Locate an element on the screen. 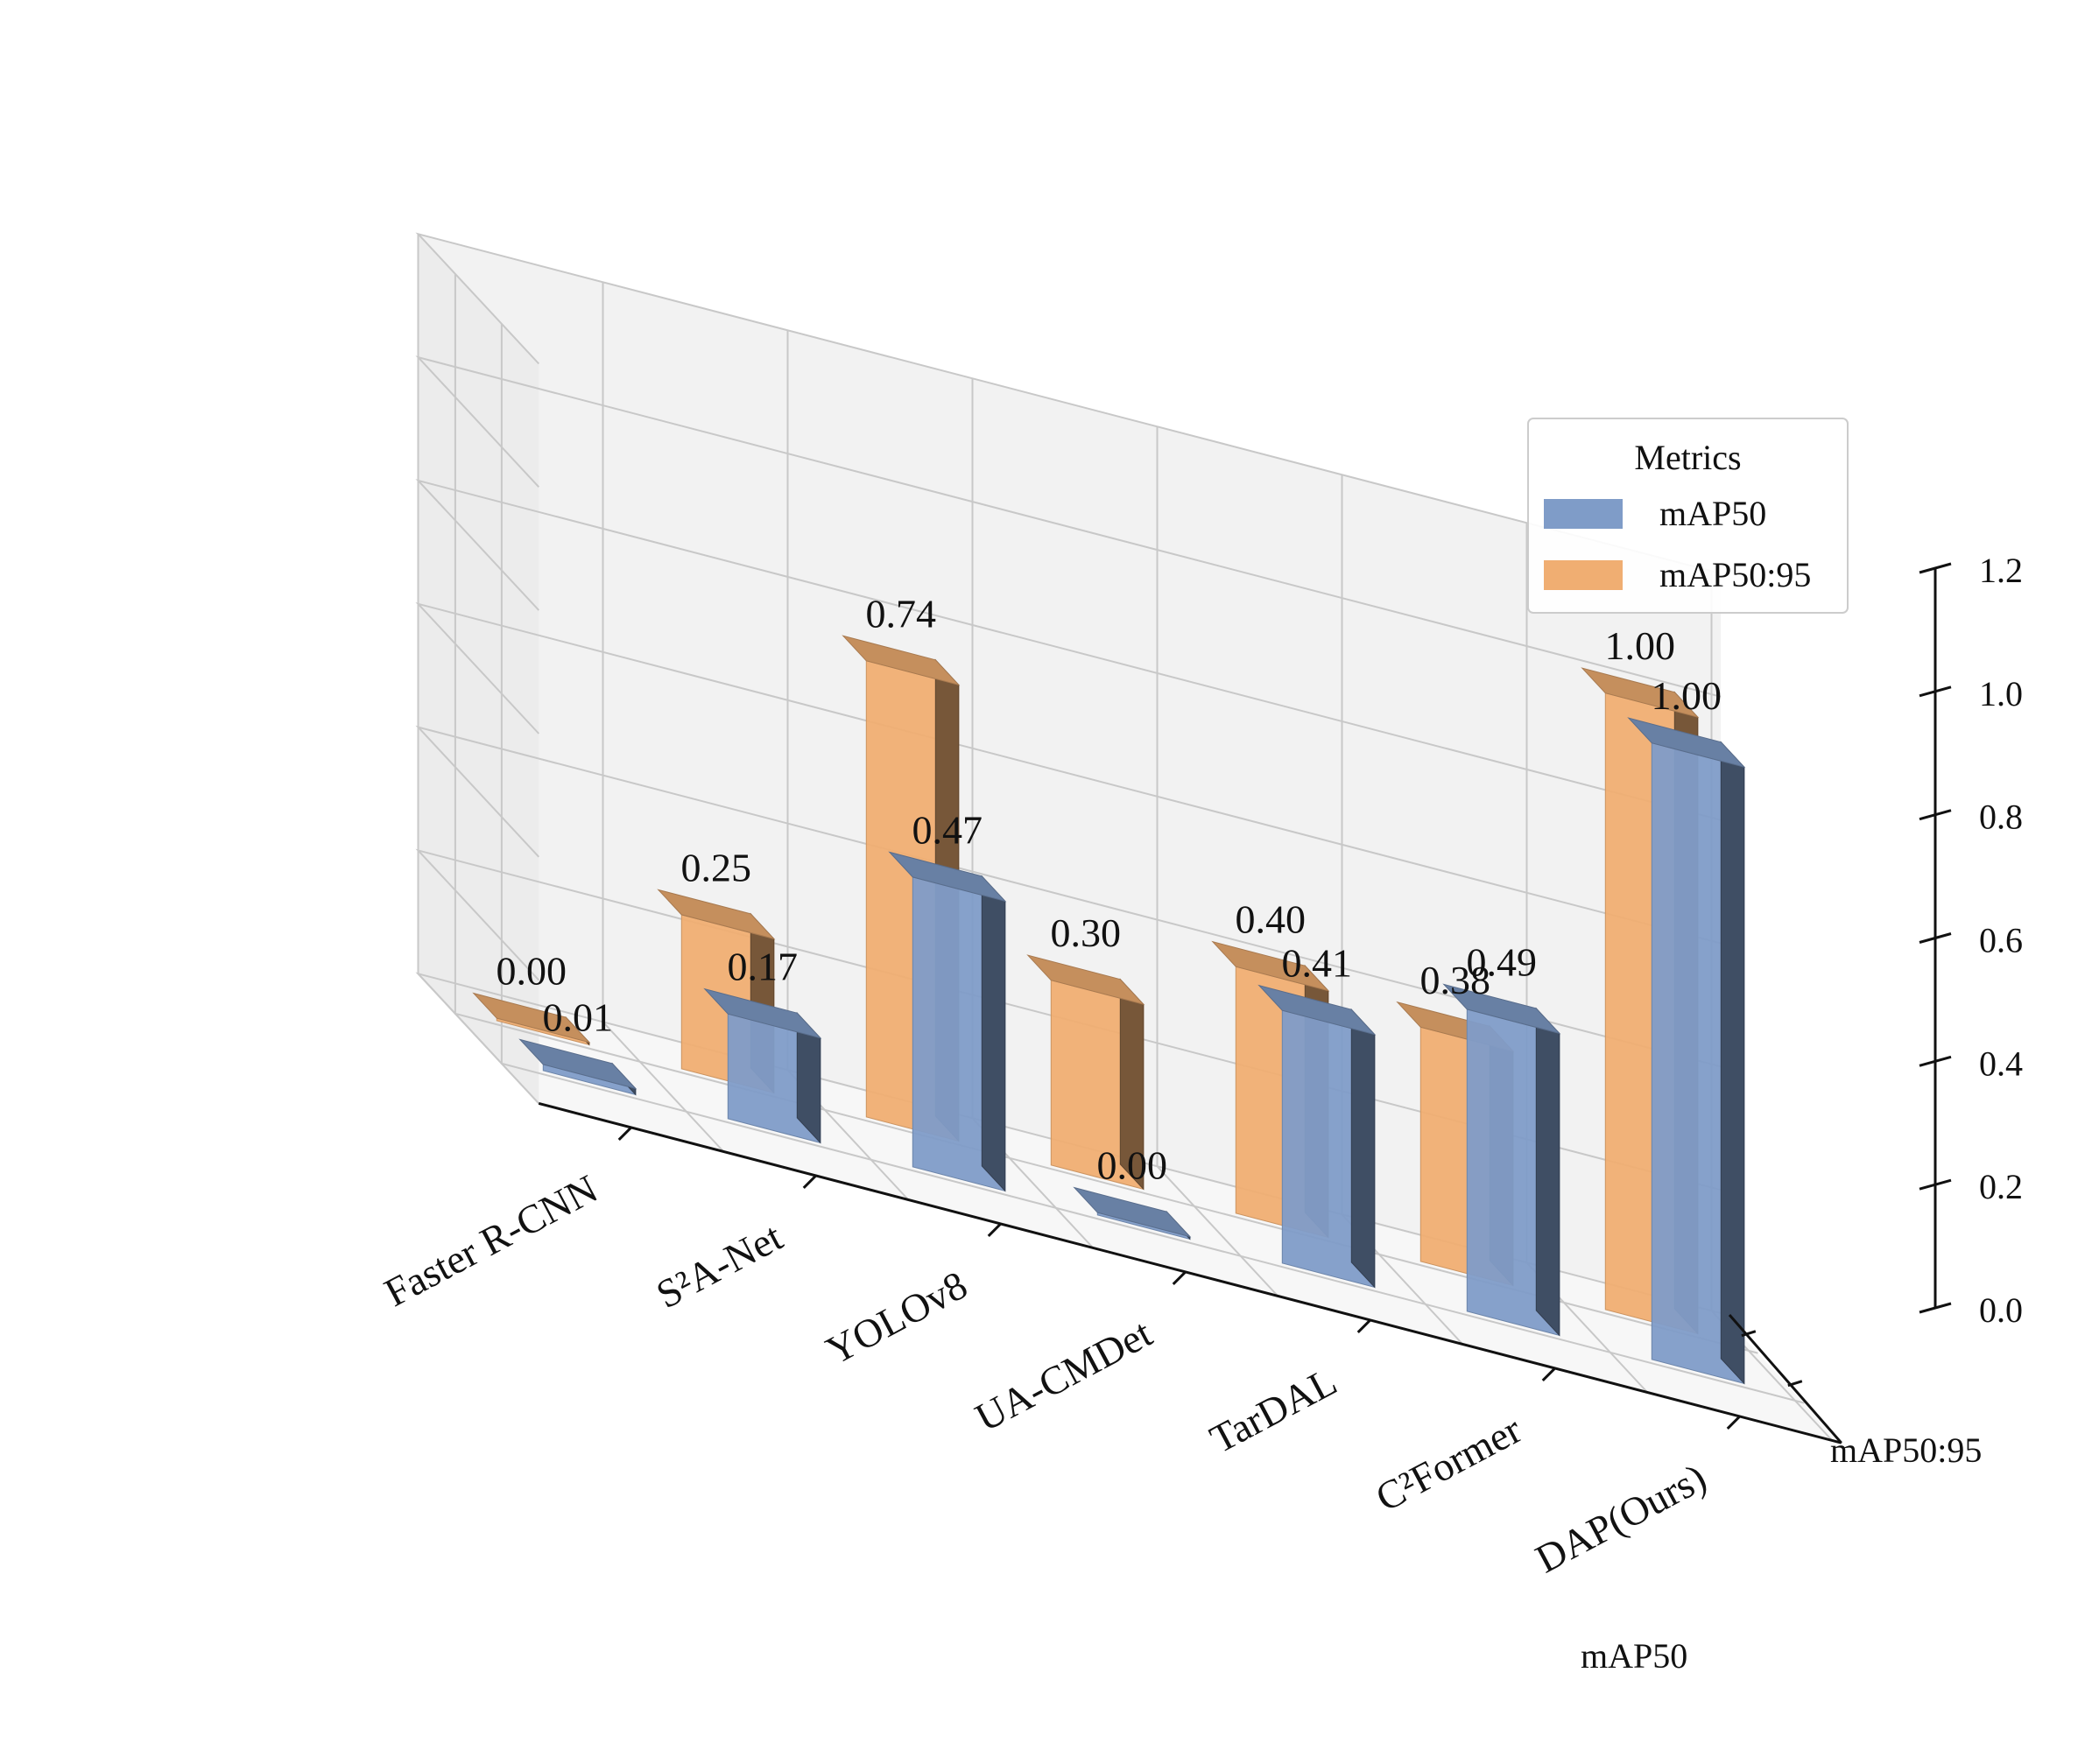  y-axis-line is located at coordinates (1785, 1379).